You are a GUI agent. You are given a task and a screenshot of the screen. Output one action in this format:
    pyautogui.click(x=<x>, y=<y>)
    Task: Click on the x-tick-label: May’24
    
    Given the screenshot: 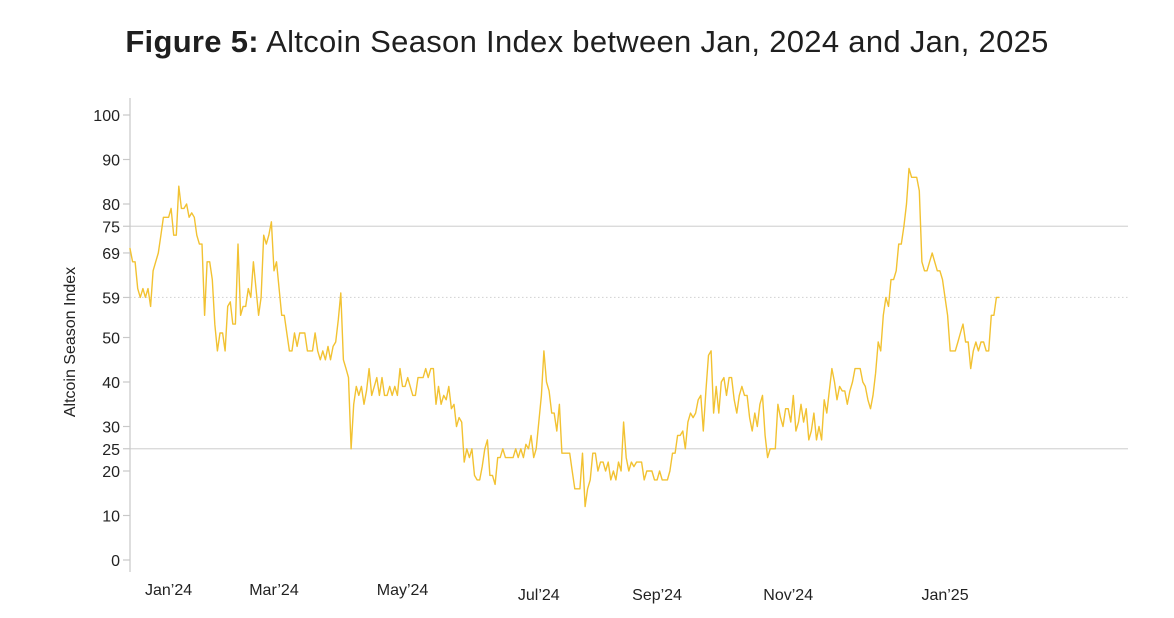 What is the action you would take?
    pyautogui.click(x=403, y=590)
    